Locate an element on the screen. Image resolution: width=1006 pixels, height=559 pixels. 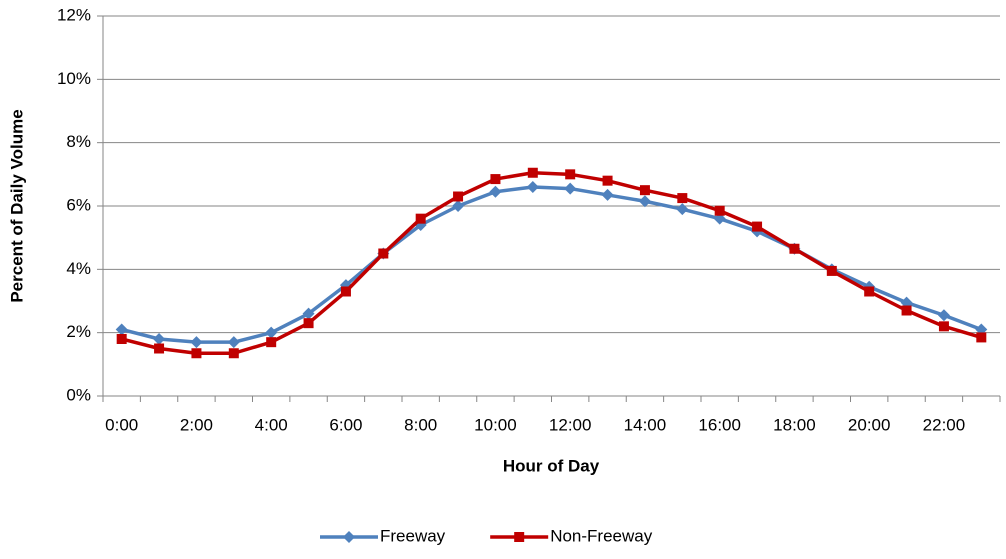
legend-label: Freeway is located at coordinates (413, 535).